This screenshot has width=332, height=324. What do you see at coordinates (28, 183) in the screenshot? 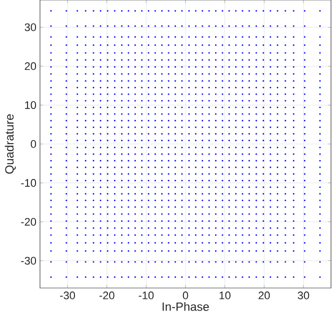
I see `y-tick-label: -10` at bounding box center [28, 183].